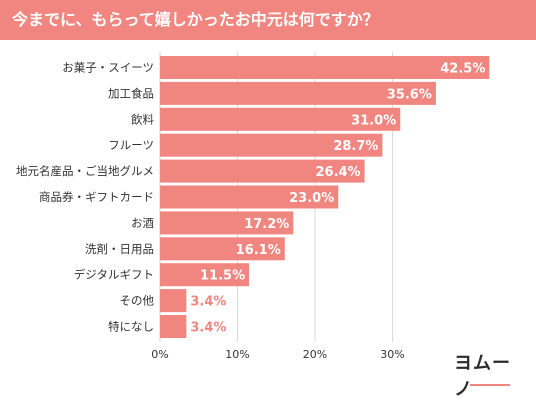  I want to click on category-label: 飲料, so click(142, 119).